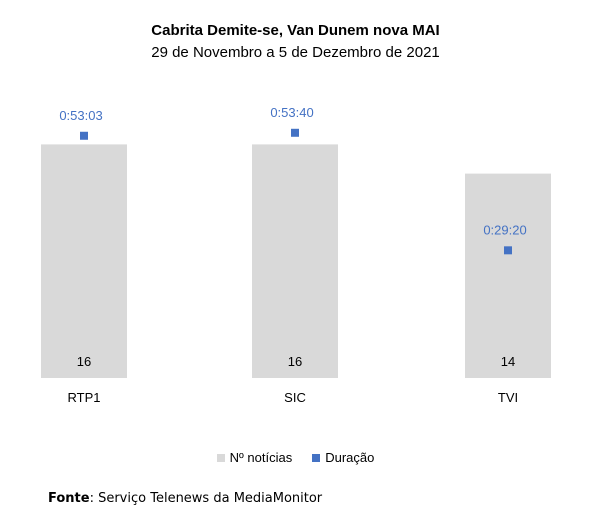  Describe the element at coordinates (295, 30) in the screenshot. I see `chart-title: Cabrita Demite-se, Van Dunem nova MAI` at that location.